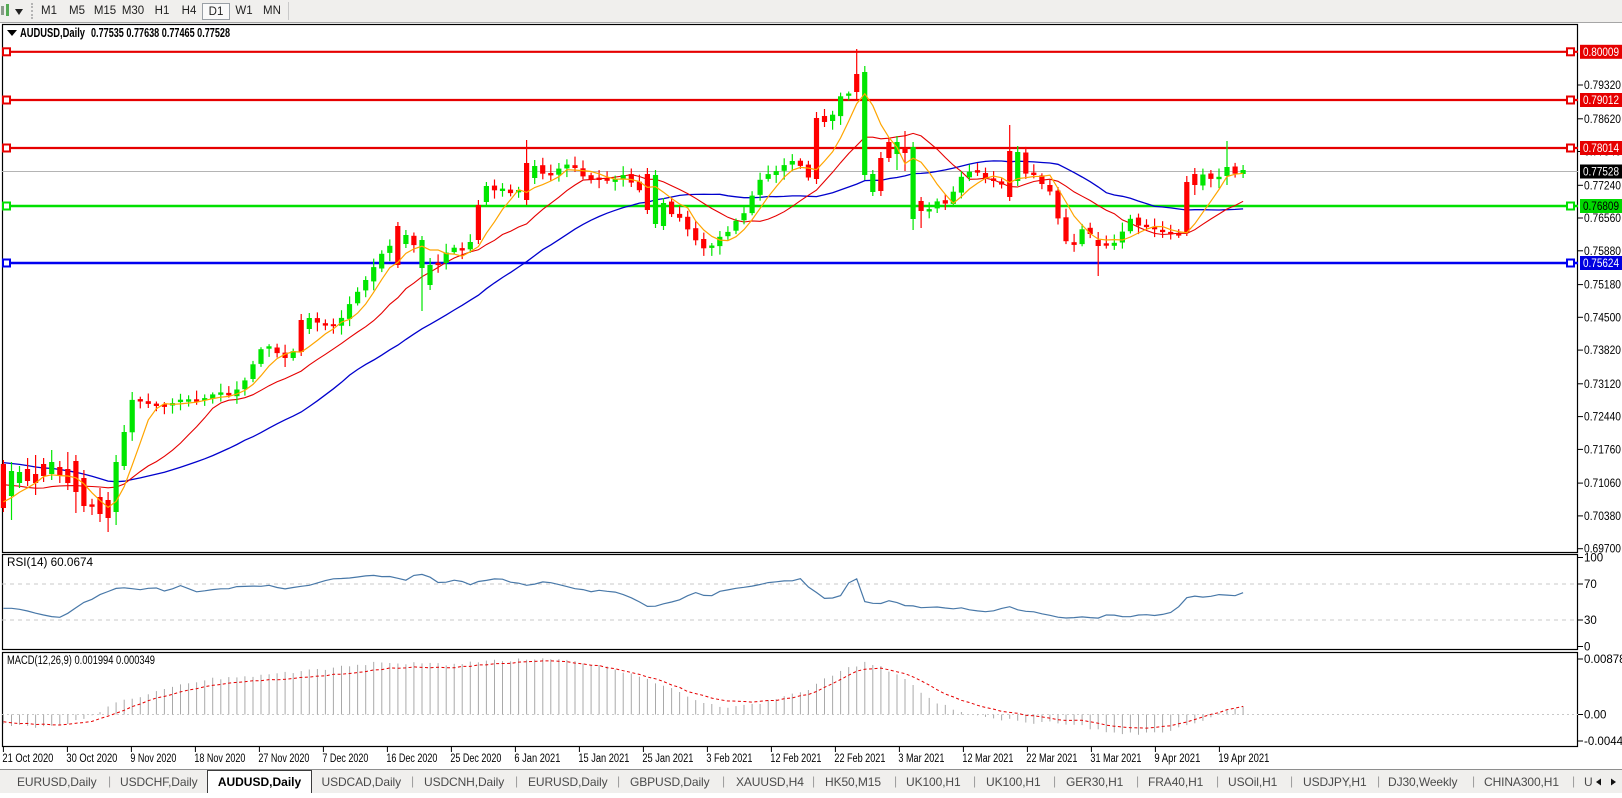  What do you see at coordinates (1601, 149) in the screenshot?
I see `svg-text: 0.78014` at bounding box center [1601, 149].